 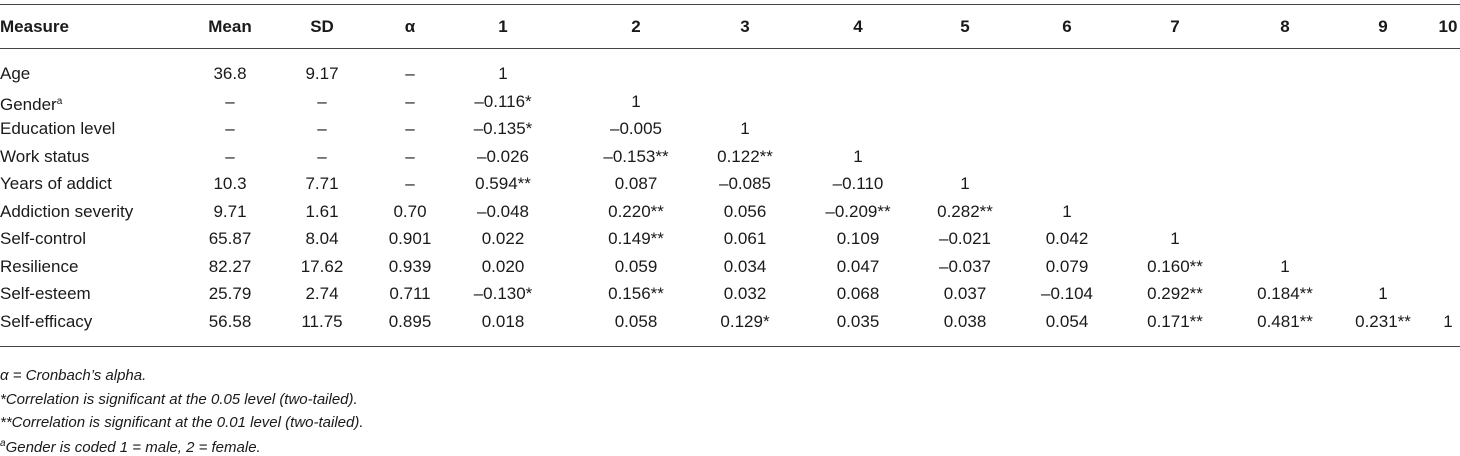 What do you see at coordinates (410, 293) in the screenshot?
I see `cell: 0.711` at bounding box center [410, 293].